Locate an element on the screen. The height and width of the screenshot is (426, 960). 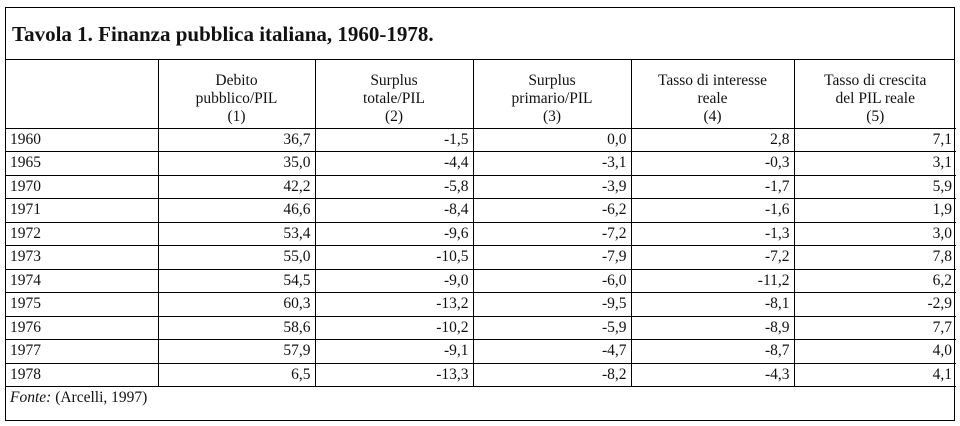
header-col-1: Debito pubblico/PIL (1) is located at coordinates (237, 94).